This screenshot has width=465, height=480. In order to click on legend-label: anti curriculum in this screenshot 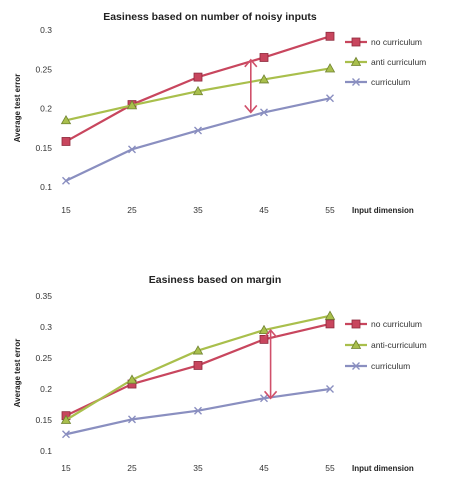, I will do `click(398, 62)`.